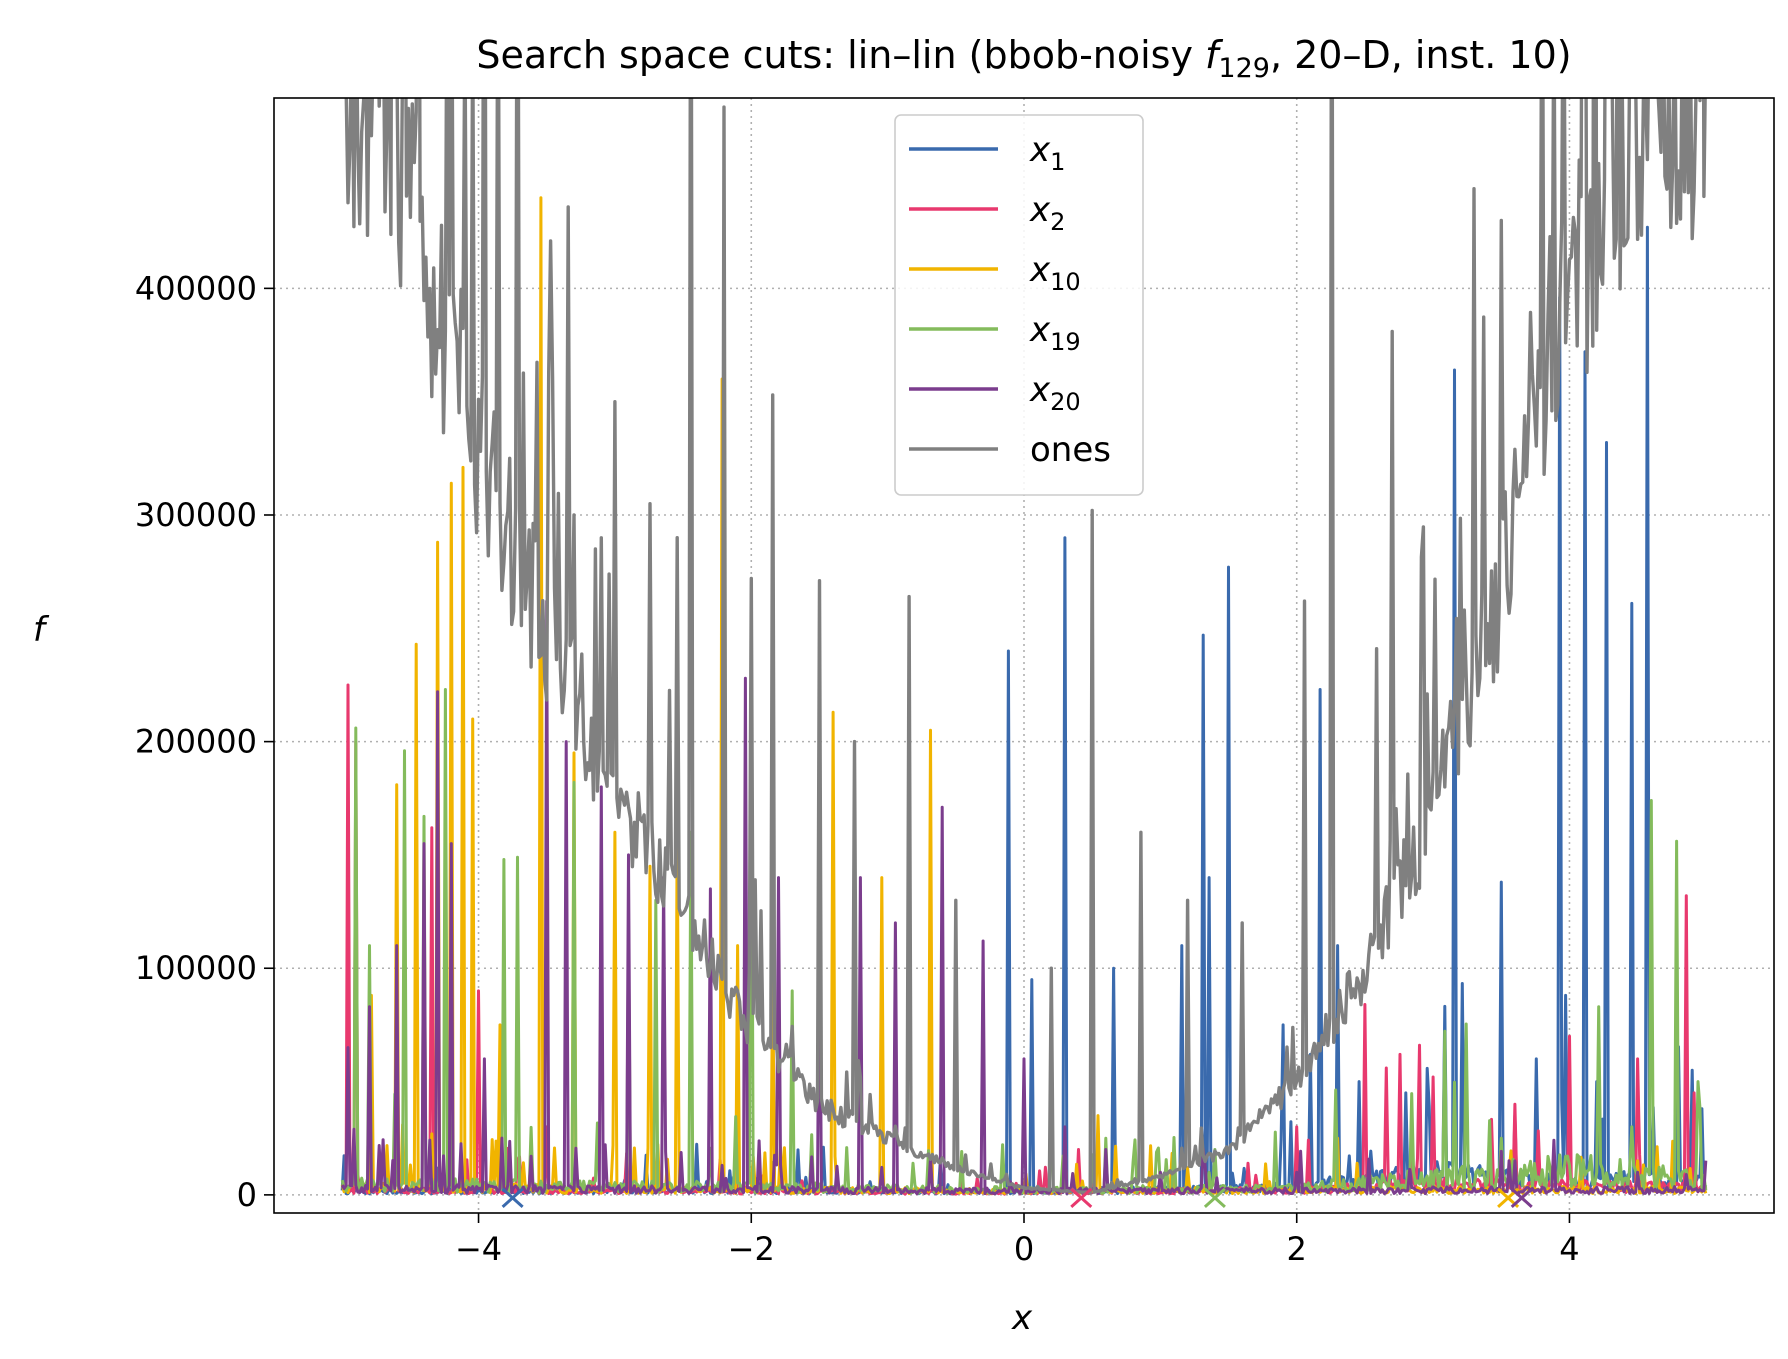  I want to click on legend-label: x10, so click(1055, 273).